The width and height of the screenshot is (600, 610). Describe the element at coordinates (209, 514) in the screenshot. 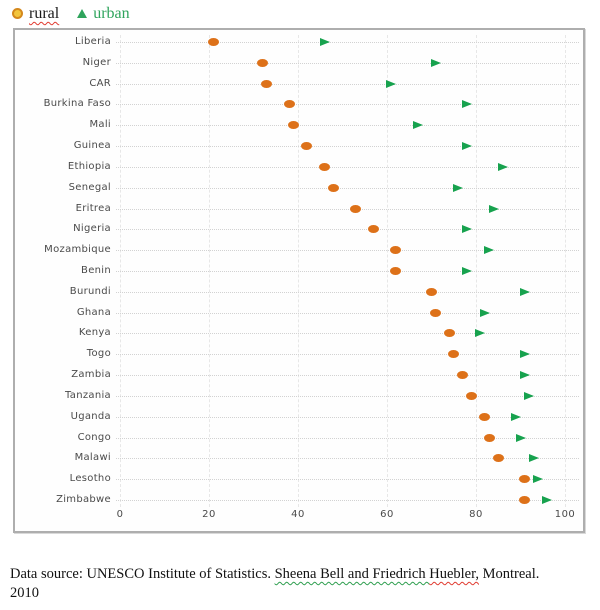

I see `x-tick-label-20: 20` at that location.